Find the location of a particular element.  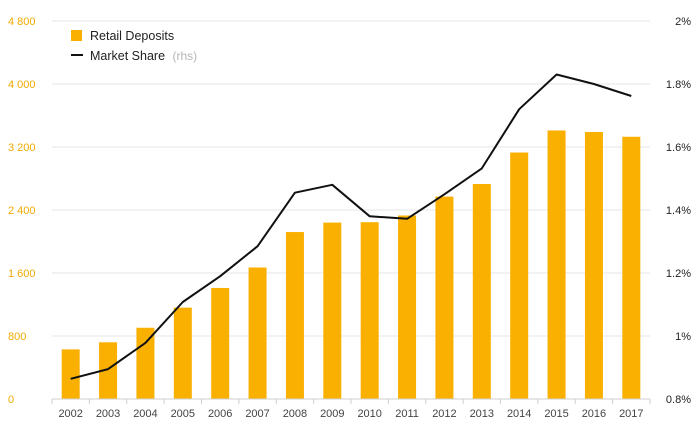

y-right-tick-label: 1.2% is located at coordinates (678, 274).